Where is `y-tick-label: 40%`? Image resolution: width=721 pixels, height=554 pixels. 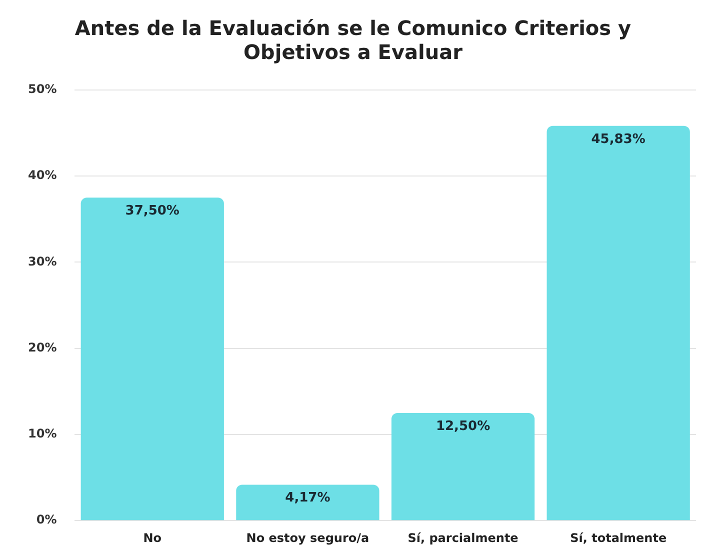
y-tick-label: 40% is located at coordinates (42, 175).